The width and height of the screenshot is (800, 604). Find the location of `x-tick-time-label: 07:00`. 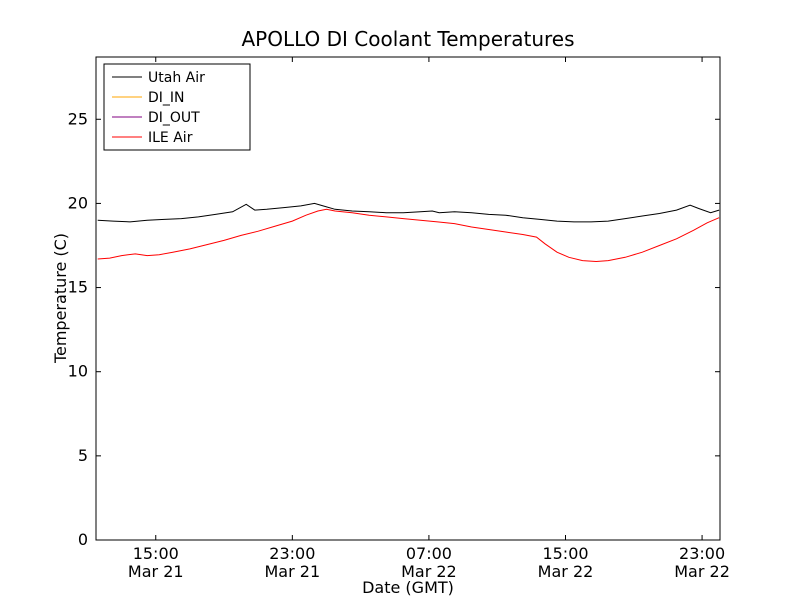

x-tick-time-label: 07:00 is located at coordinates (429, 553).